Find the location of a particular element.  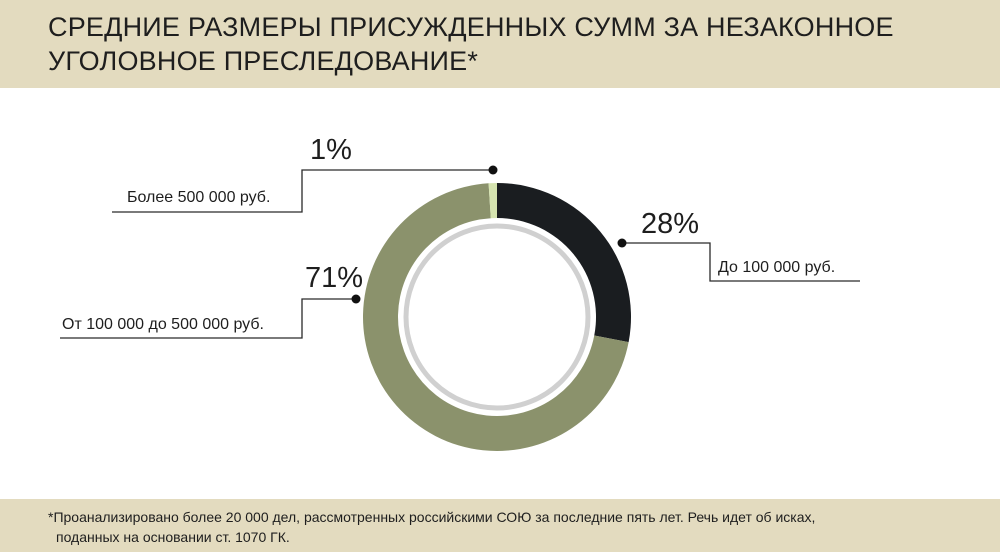

leader-dot-under-100k is located at coordinates (622, 243).